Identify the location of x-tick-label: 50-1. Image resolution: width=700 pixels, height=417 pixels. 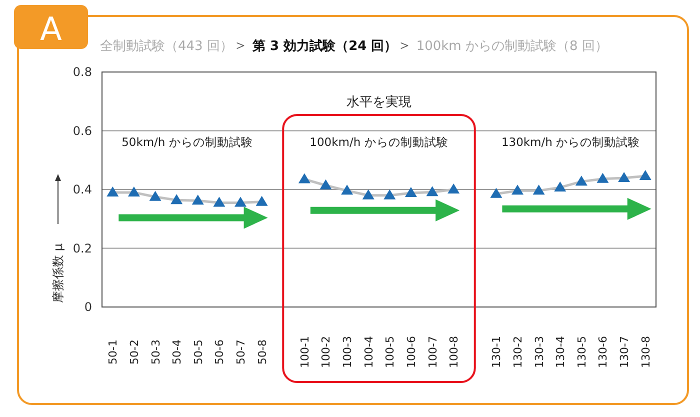
(113, 352).